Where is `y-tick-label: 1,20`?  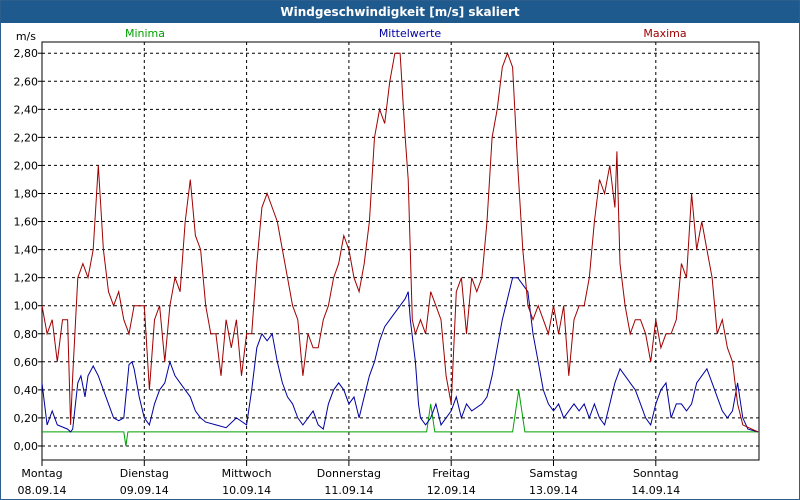
y-tick-label: 1,20 is located at coordinates (26, 278).